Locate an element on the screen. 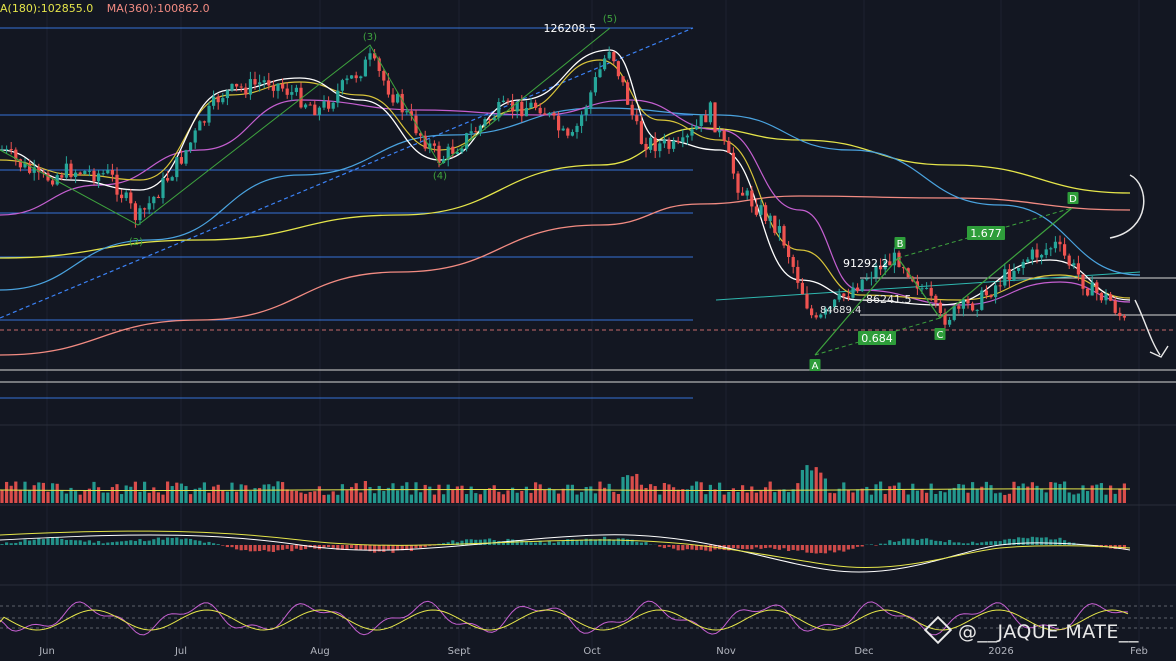 The height and width of the screenshot is (661, 1176). macd-line is located at coordinates (565, 553).